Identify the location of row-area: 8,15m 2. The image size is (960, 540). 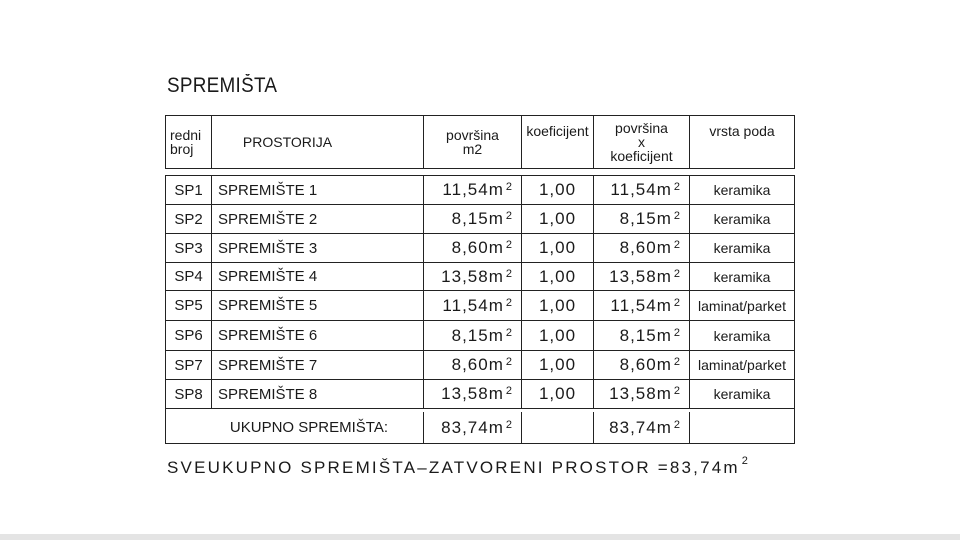
(472, 219).